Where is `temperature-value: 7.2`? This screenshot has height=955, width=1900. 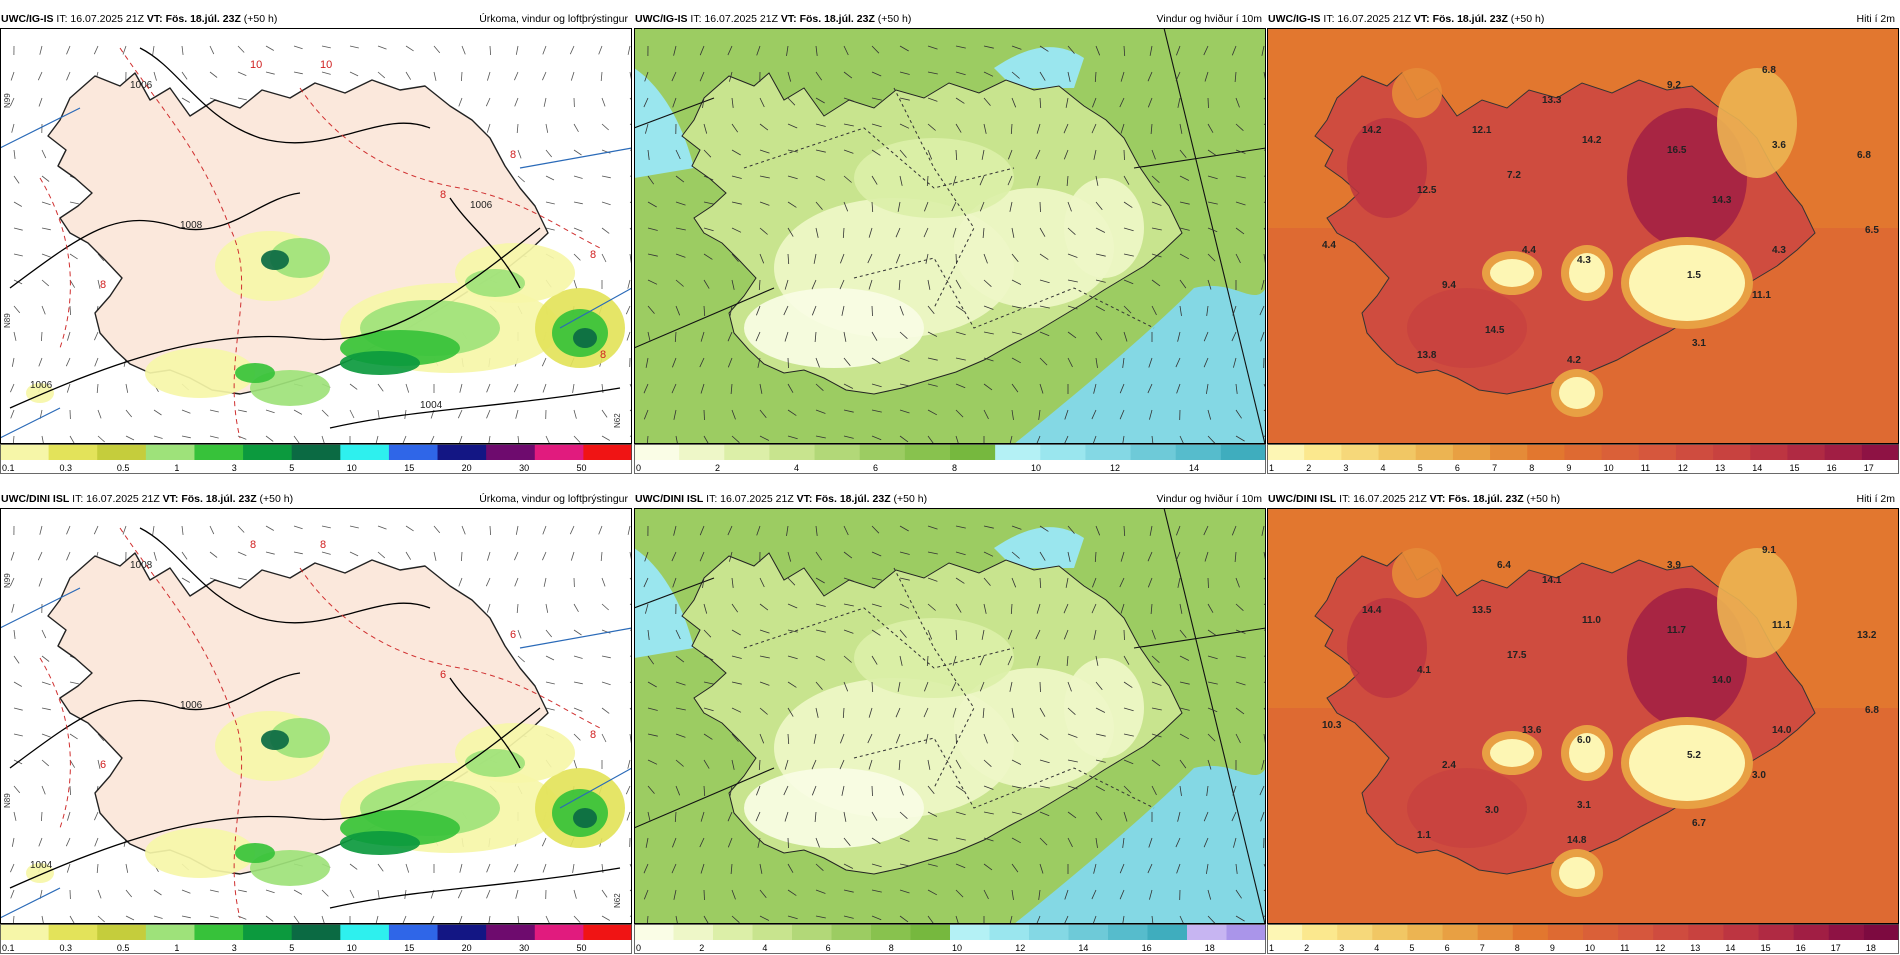
temperature-value: 7.2 is located at coordinates (1514, 175).